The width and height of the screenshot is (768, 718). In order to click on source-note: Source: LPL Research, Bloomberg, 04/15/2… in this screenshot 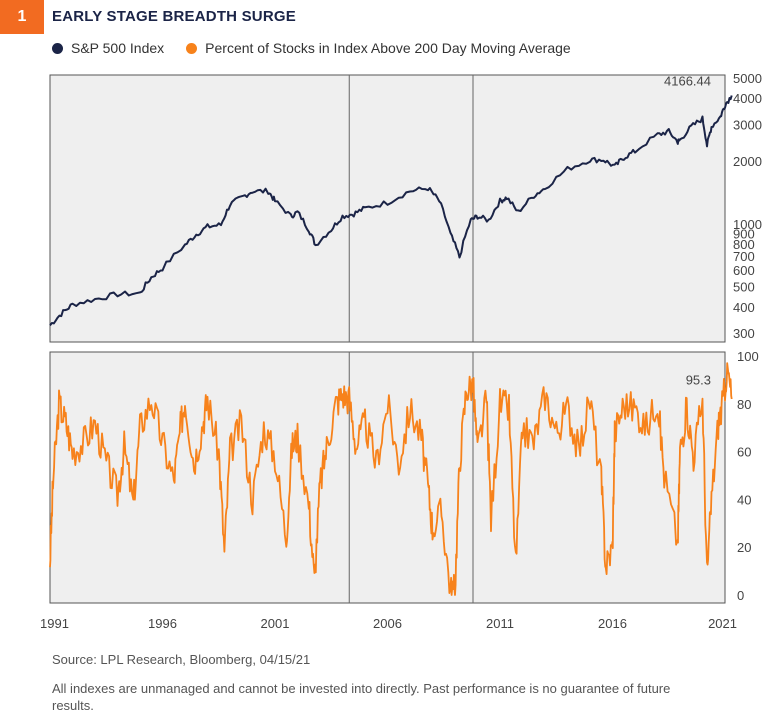, I will do `click(181, 659)`.